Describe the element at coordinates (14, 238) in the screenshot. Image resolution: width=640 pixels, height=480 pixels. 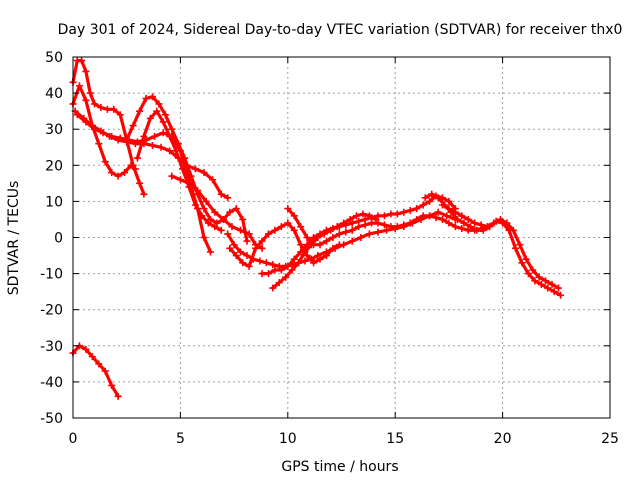
I see `y-axis-label: SDTVAR / TECUs` at that location.